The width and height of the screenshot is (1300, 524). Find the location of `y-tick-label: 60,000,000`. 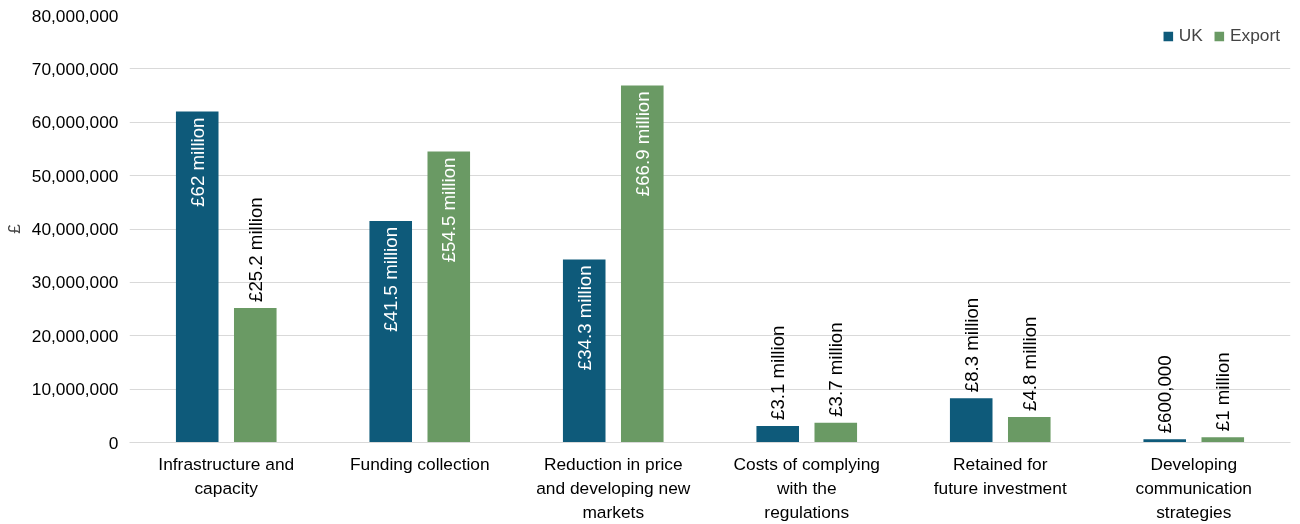

y-tick-label: 60,000,000 is located at coordinates (75, 122).